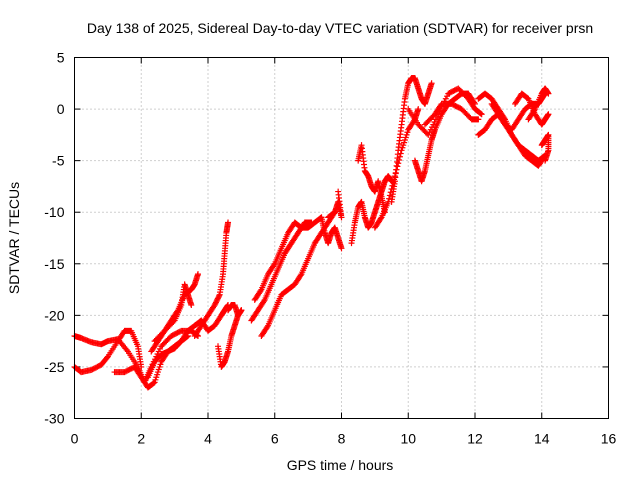 Image resolution: width=640 pixels, height=480 pixels. Describe the element at coordinates (75, 439) in the screenshot. I see `x-tick-label: 0` at that location.